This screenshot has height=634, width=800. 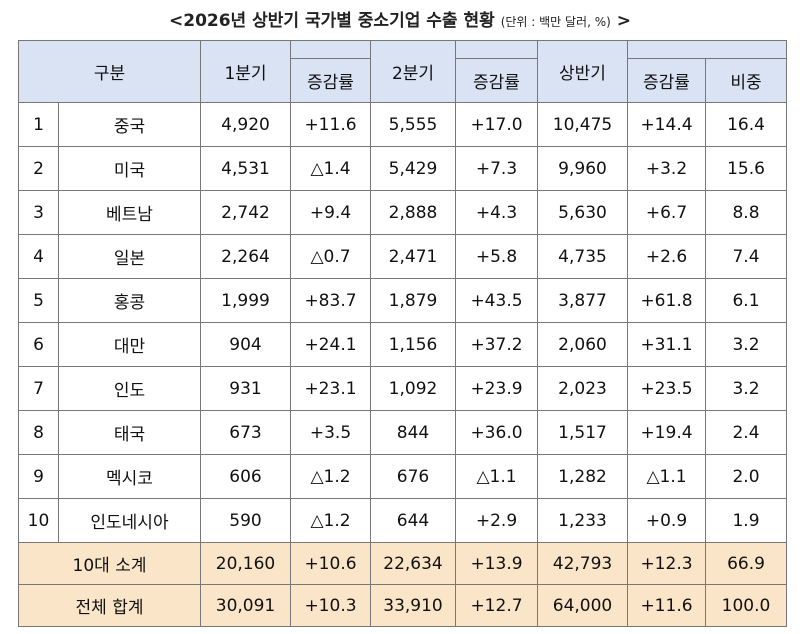 I want to click on total-cell: 100.0, so click(x=746, y=605).